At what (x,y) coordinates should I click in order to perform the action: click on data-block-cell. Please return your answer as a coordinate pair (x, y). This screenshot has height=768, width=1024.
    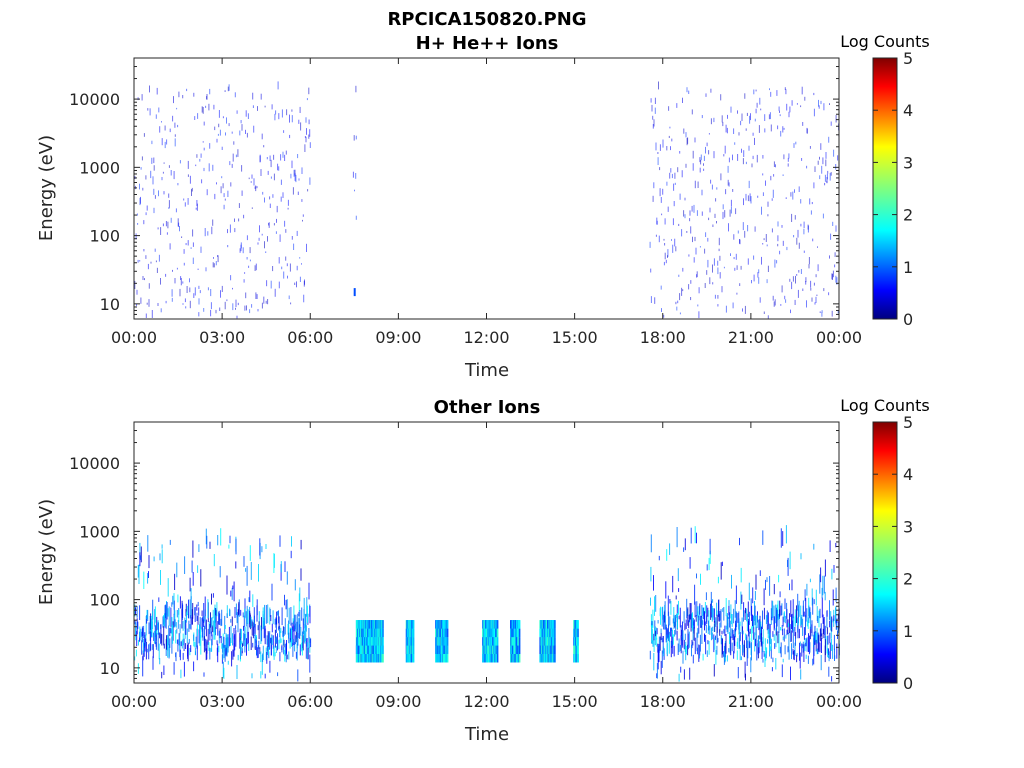
    Looking at the image, I should click on (497, 641).